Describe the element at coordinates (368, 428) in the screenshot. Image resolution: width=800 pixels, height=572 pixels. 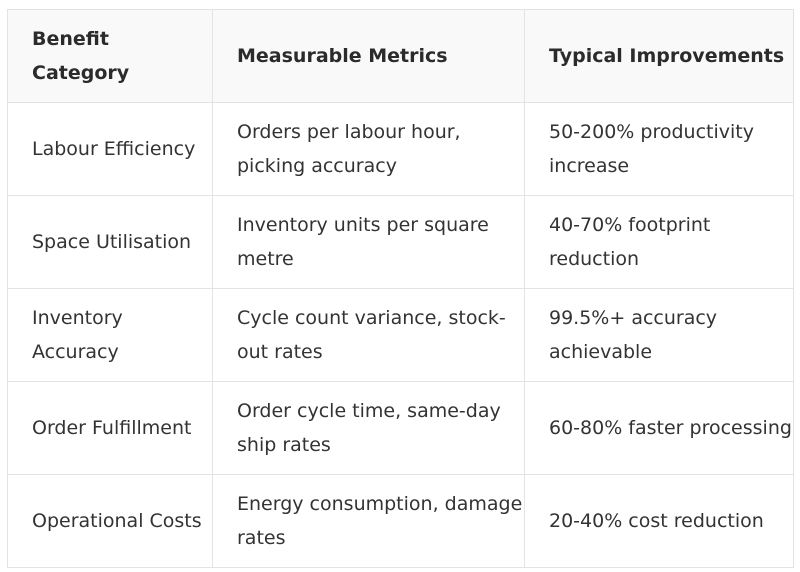
I see `table-cell: Order cycle time, same-day ship rates` at that location.